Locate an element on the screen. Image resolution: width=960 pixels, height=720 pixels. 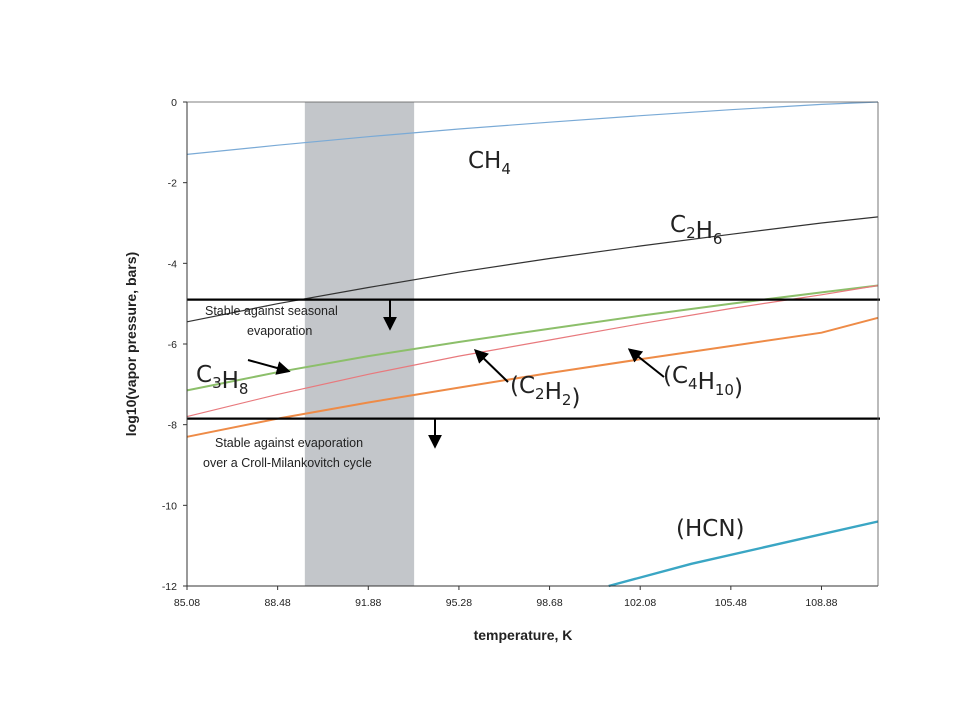
y-tick-label: -2 is located at coordinates (172, 184).